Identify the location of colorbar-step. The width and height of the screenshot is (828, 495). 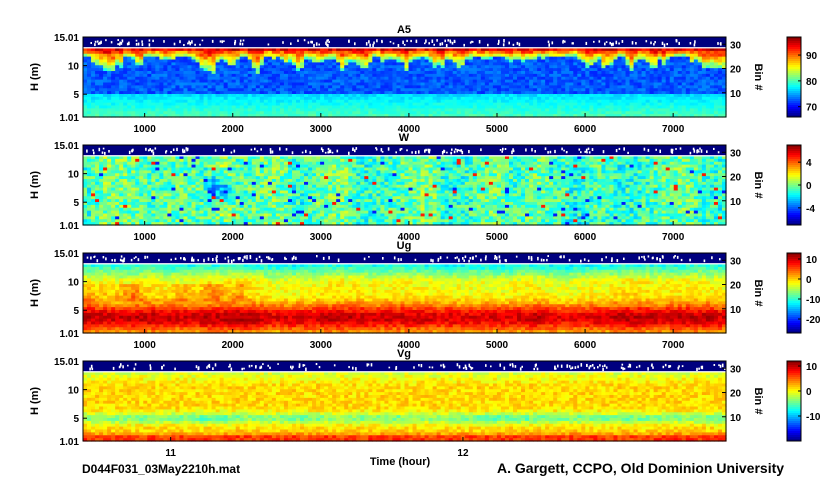
(794, 70).